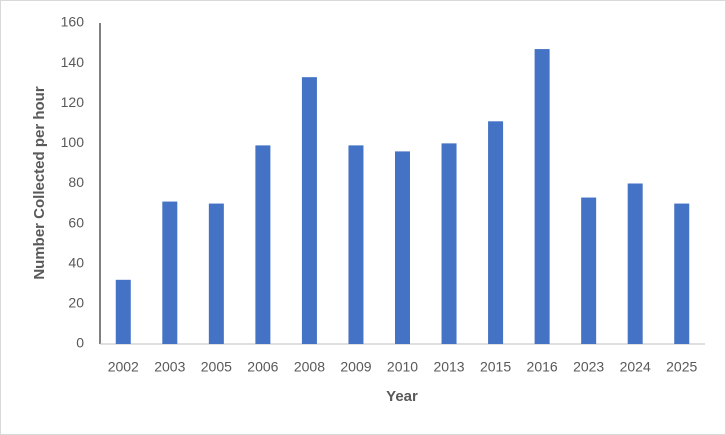 This screenshot has width=726, height=435. I want to click on y-tick-label: 60, so click(76, 222).